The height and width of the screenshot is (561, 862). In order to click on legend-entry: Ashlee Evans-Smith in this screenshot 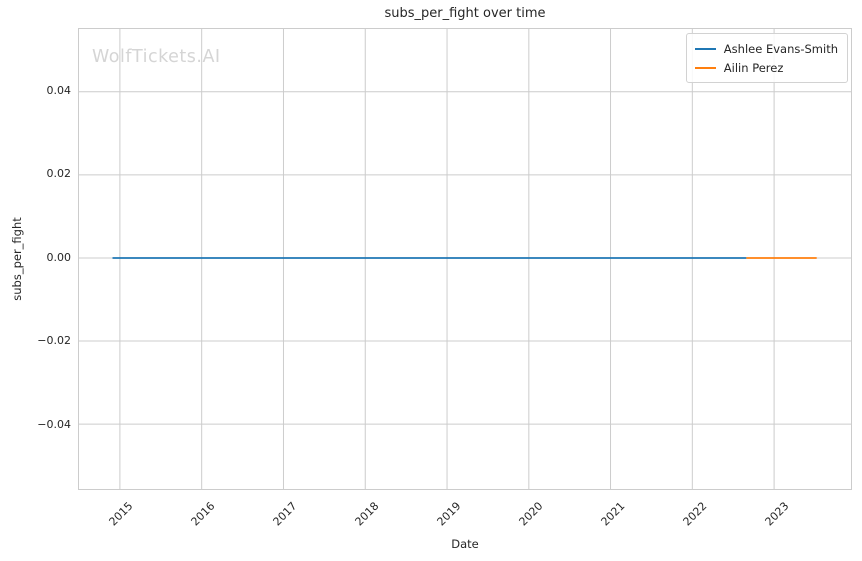, I will do `click(766, 48)`.